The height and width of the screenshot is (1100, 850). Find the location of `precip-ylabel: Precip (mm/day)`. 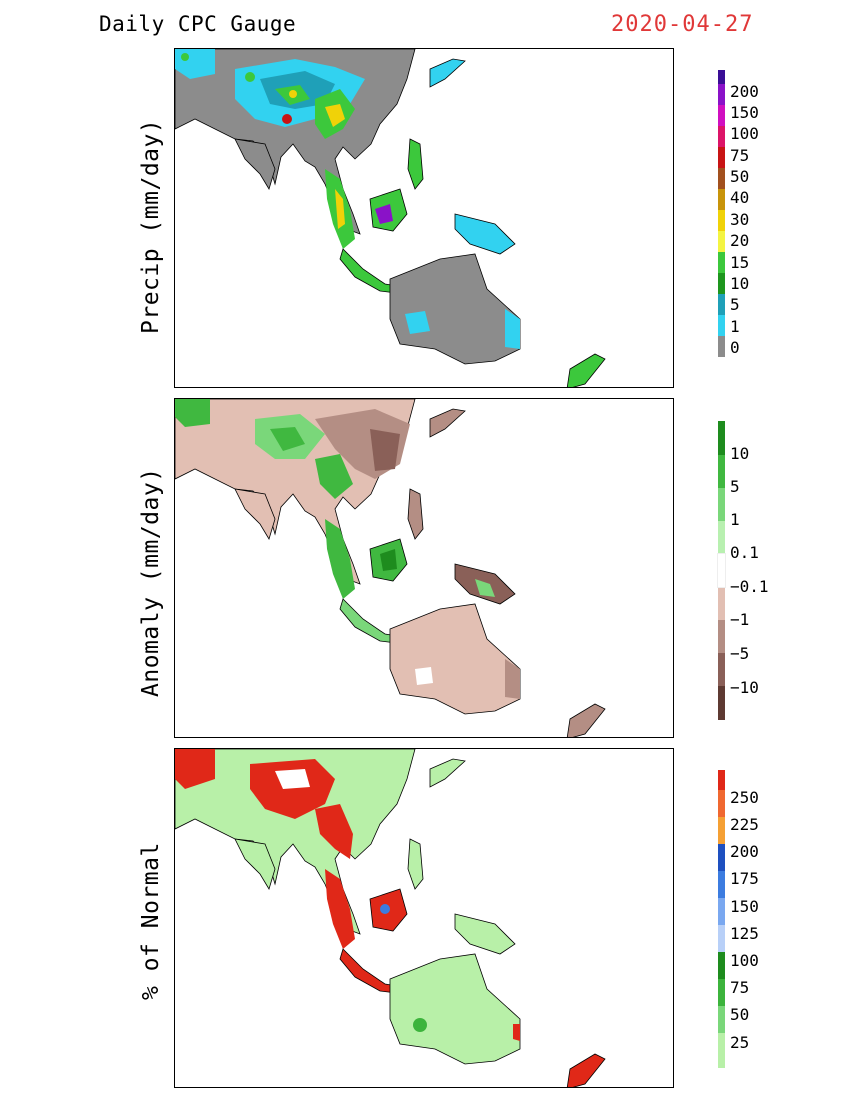

precip-ylabel: Precip (mm/day) is located at coordinates (151, 226).